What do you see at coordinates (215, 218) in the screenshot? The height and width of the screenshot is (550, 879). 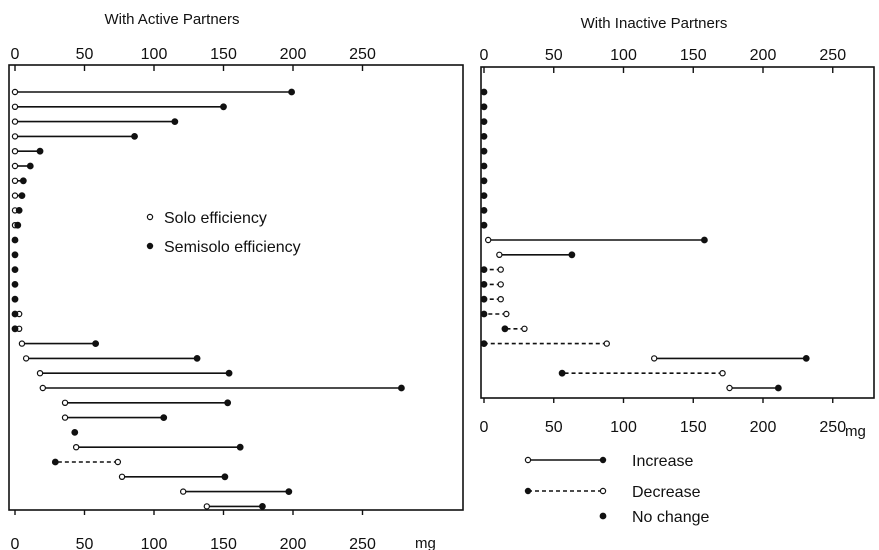 I see `legend-solo-label: Solo efficiency` at bounding box center [215, 218].